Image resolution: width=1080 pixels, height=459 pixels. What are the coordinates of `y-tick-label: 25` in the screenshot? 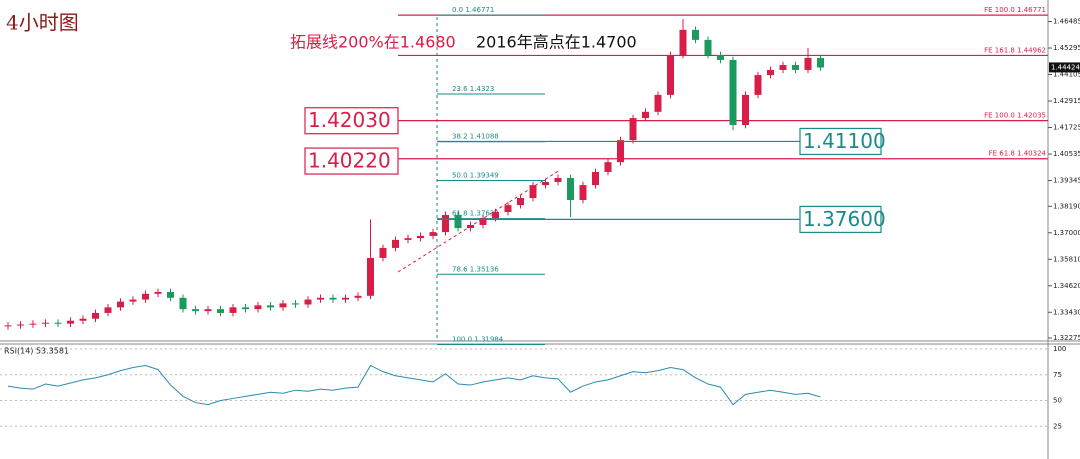 It's located at (1057, 426).